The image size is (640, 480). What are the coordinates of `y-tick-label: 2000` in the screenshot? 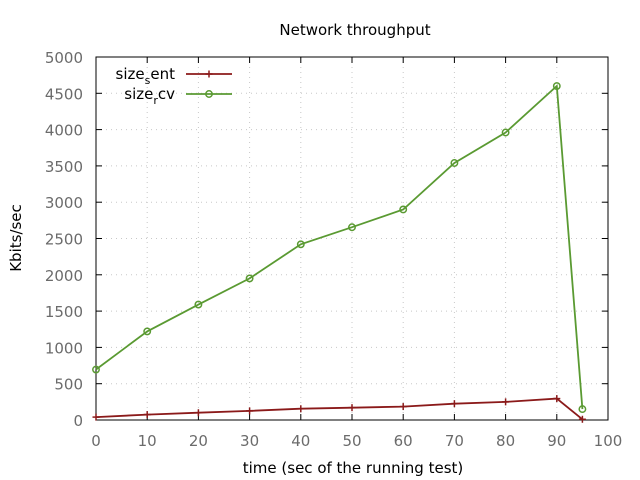 It's located at (64, 276).